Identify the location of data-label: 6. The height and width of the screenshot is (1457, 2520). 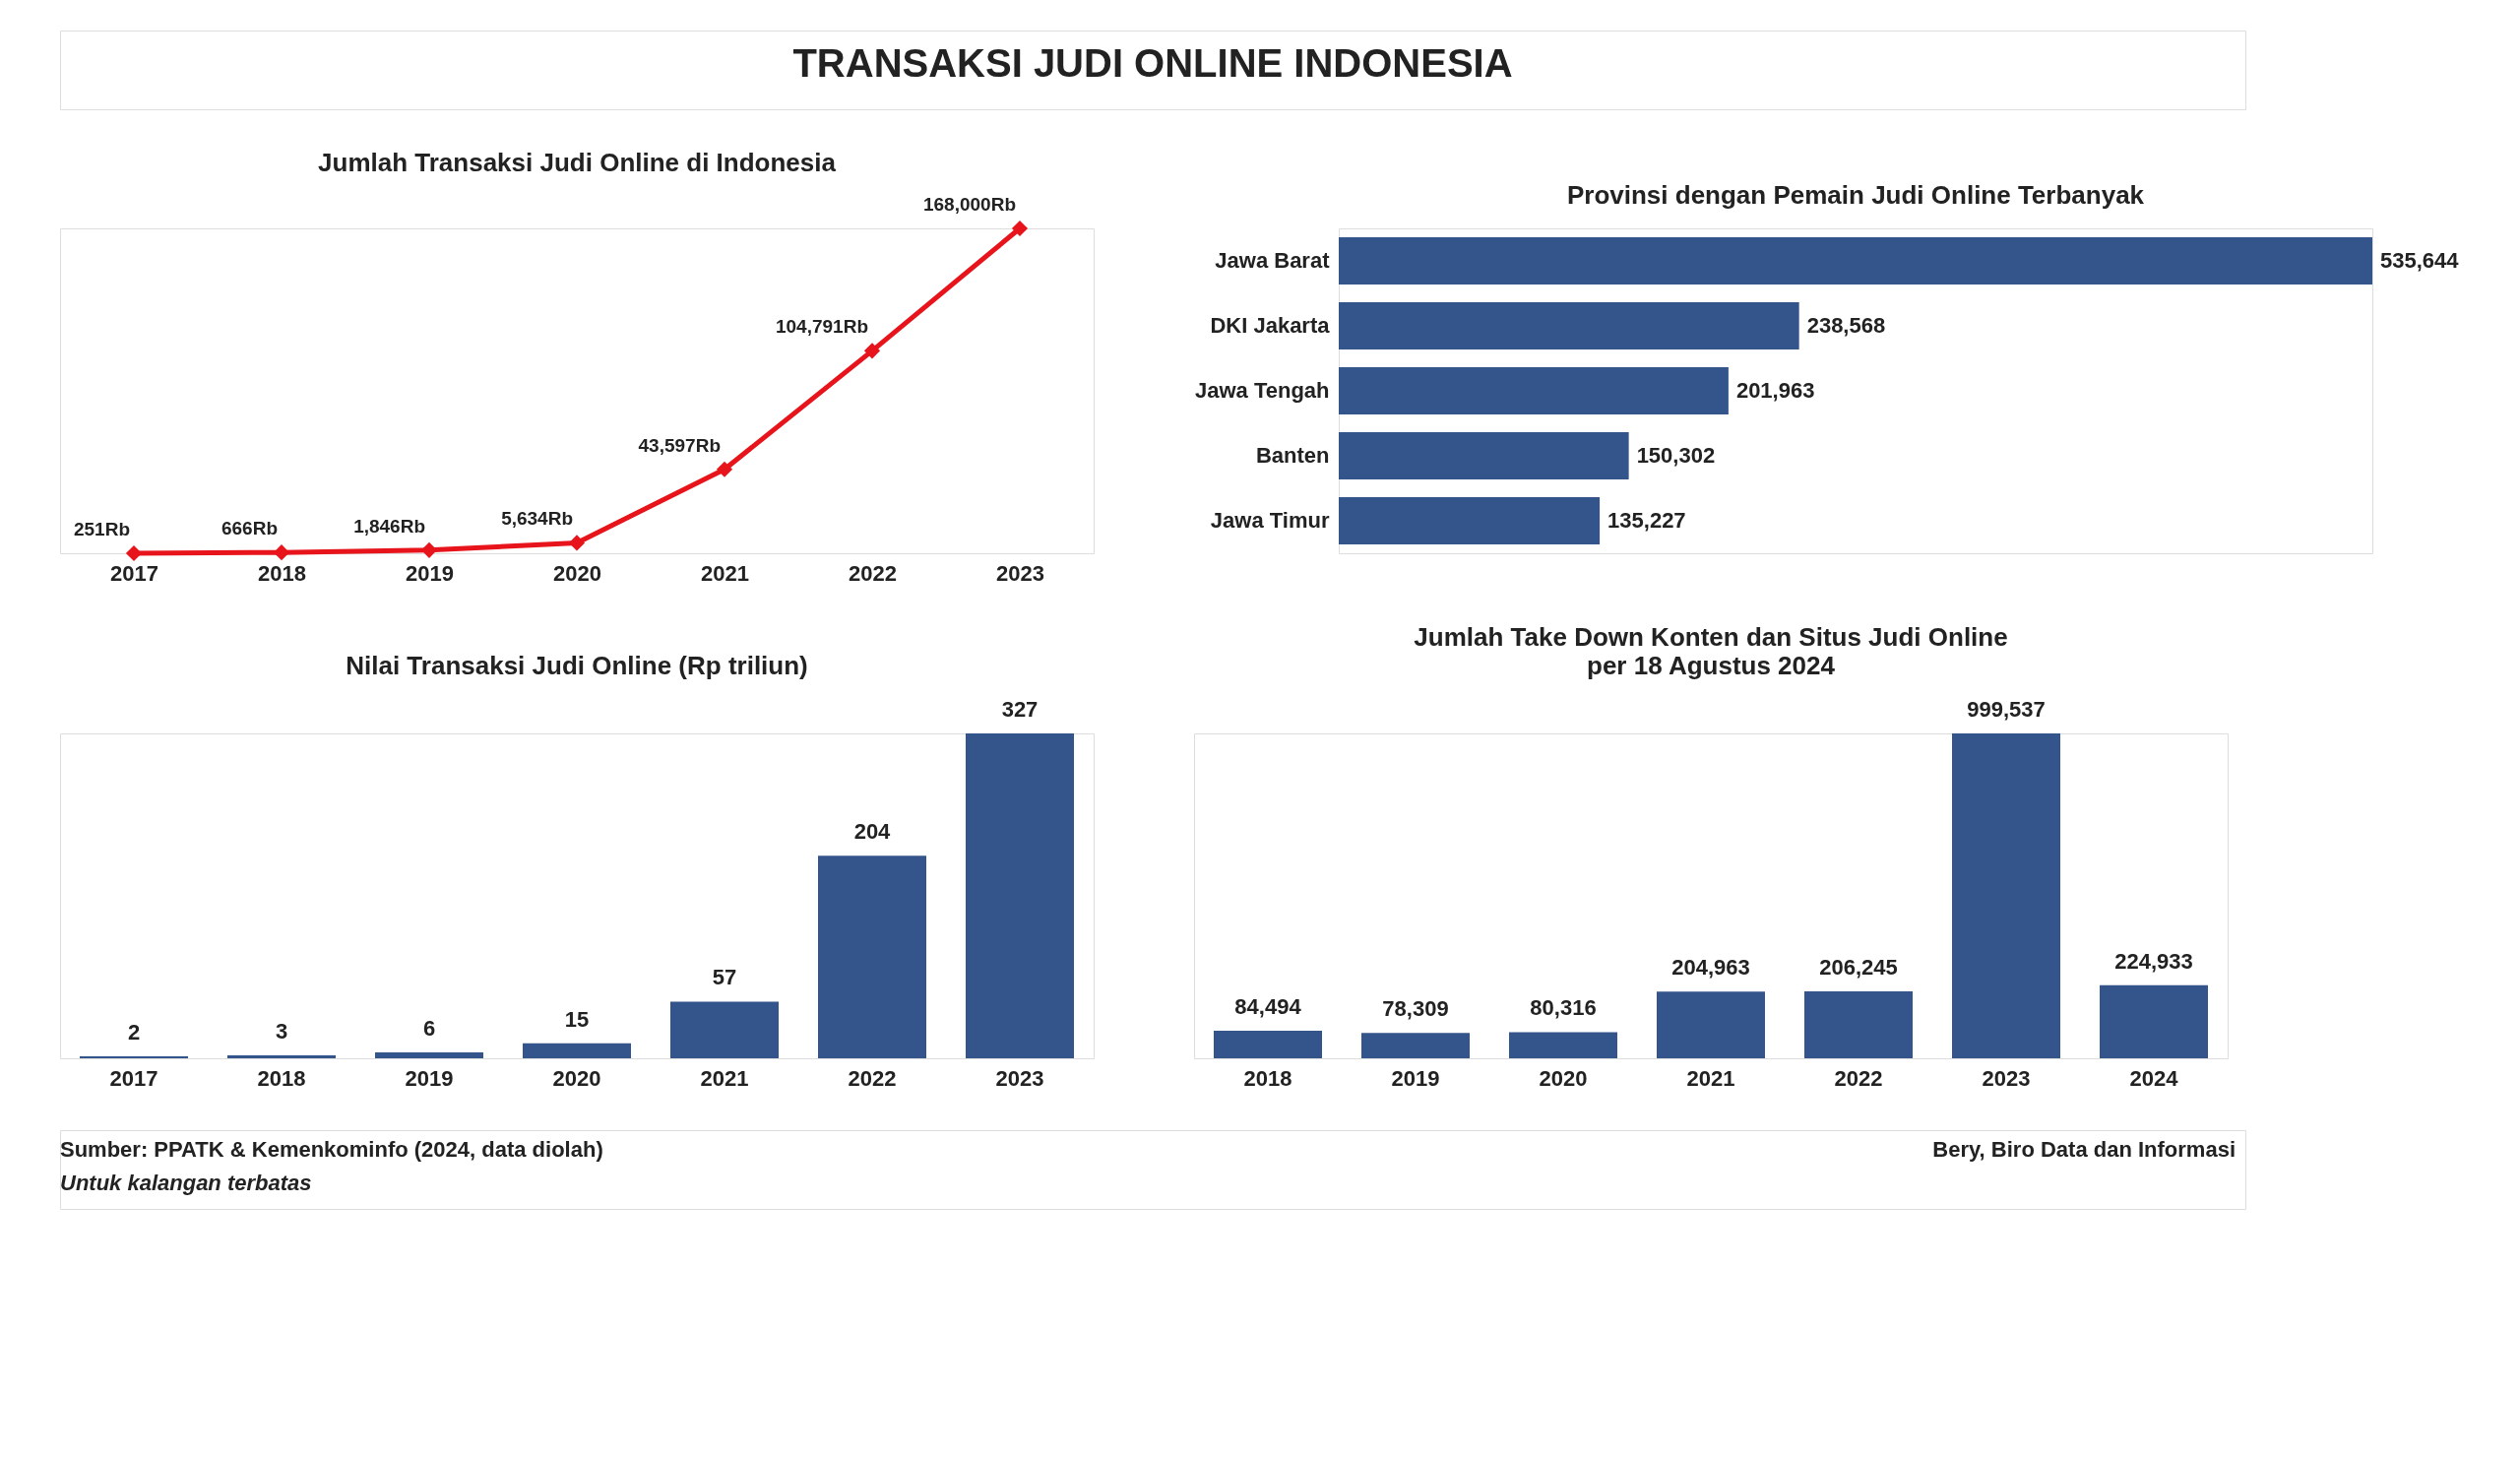
(429, 1028).